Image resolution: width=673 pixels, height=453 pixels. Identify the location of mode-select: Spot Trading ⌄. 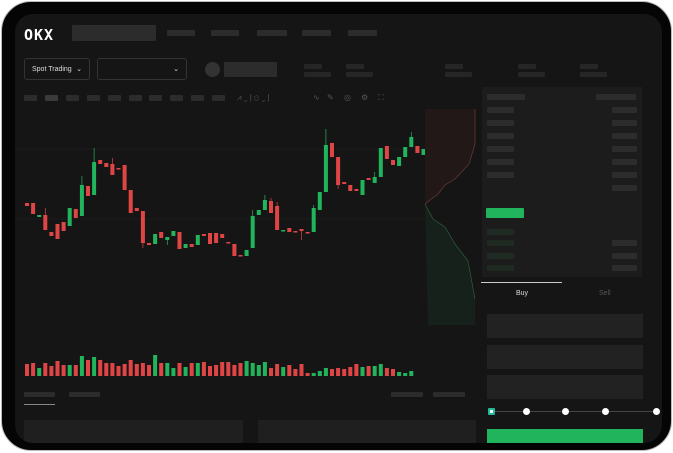
(57, 69).